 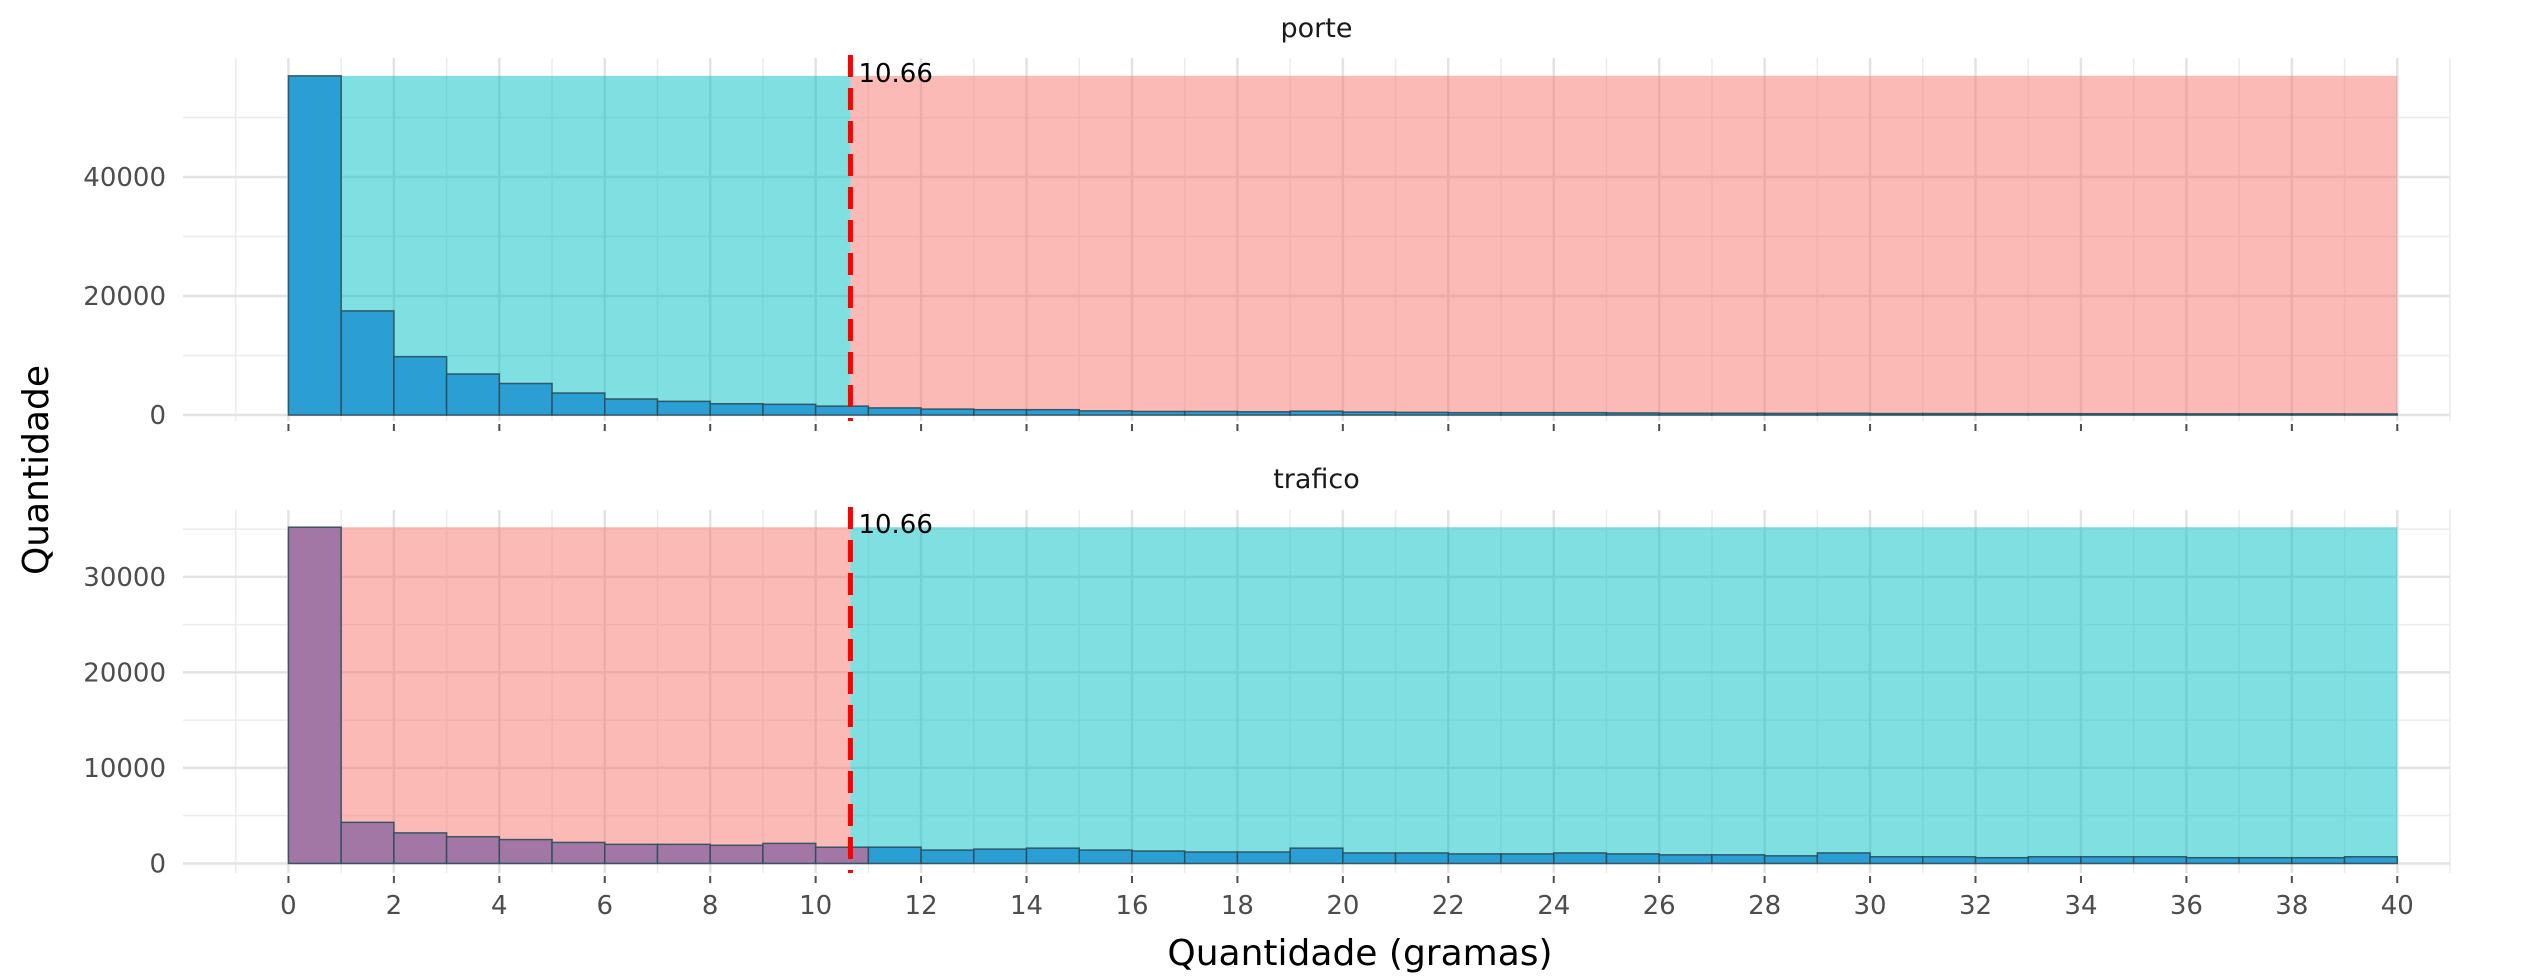 What do you see at coordinates (1448, 906) in the screenshot?
I see `x-tick-label: 22` at bounding box center [1448, 906].